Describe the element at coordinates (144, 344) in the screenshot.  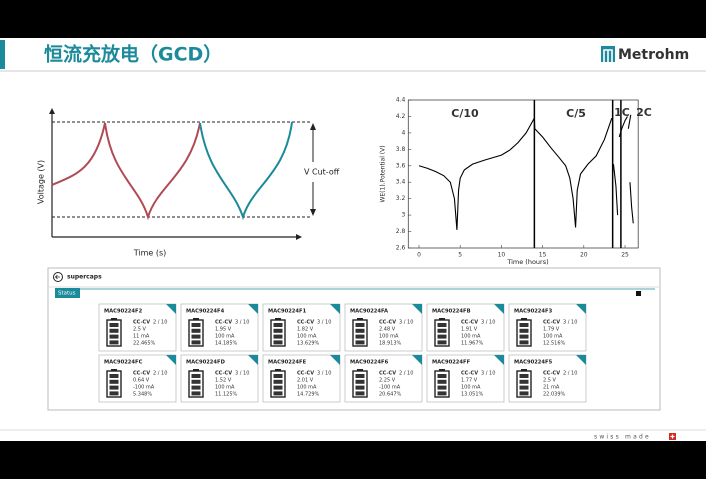
I see `card-charge: 22.465%` at that location.